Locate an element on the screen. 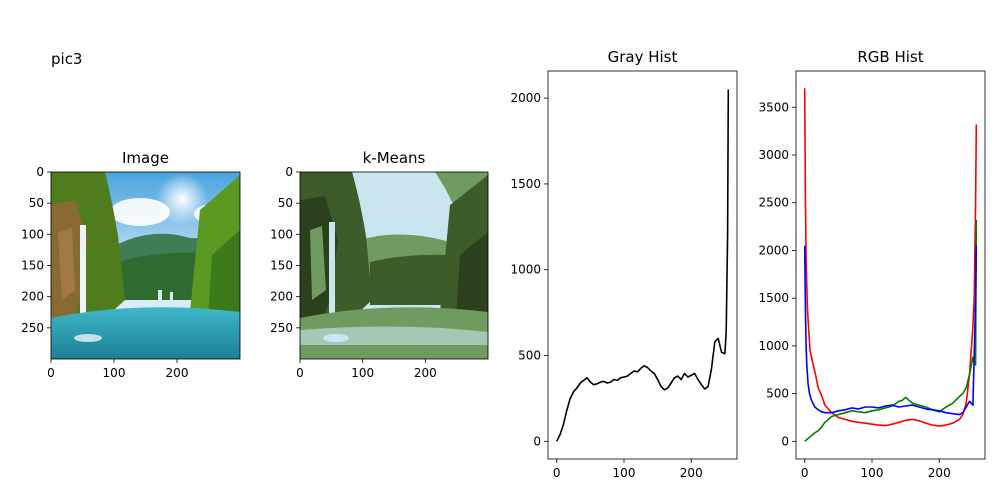 This screenshot has height=500, width=1000. rgb-hist-title: RGB Hist is located at coordinates (890, 57).